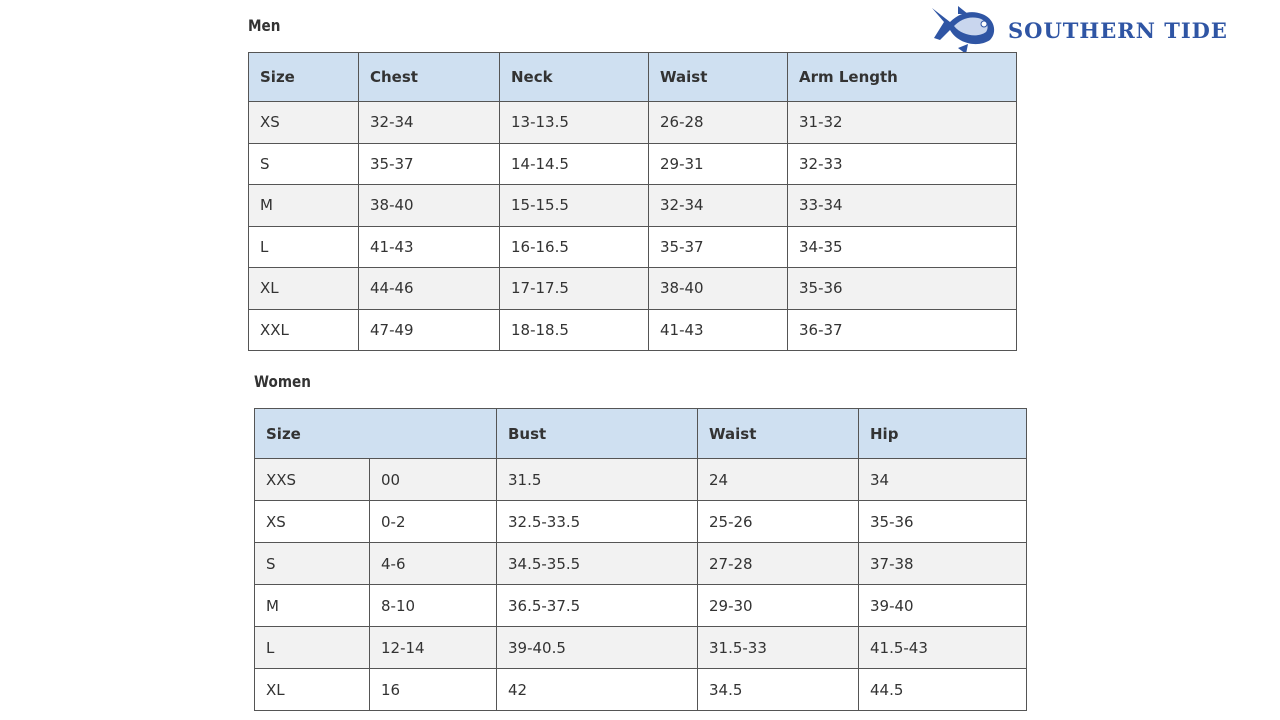 The image size is (1280, 720). I want to click on table-cell: 34.5-35.5, so click(597, 563).